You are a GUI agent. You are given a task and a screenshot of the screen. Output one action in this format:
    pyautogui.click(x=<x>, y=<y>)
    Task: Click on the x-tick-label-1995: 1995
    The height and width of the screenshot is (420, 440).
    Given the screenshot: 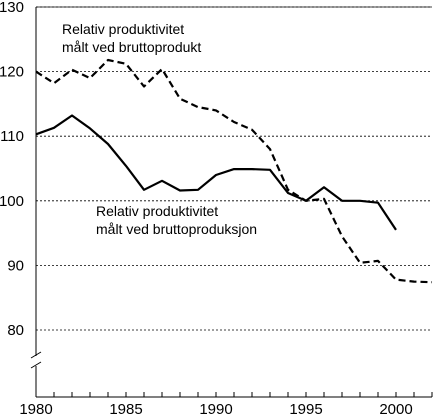 What is the action you would take?
    pyautogui.click(x=305, y=409)
    